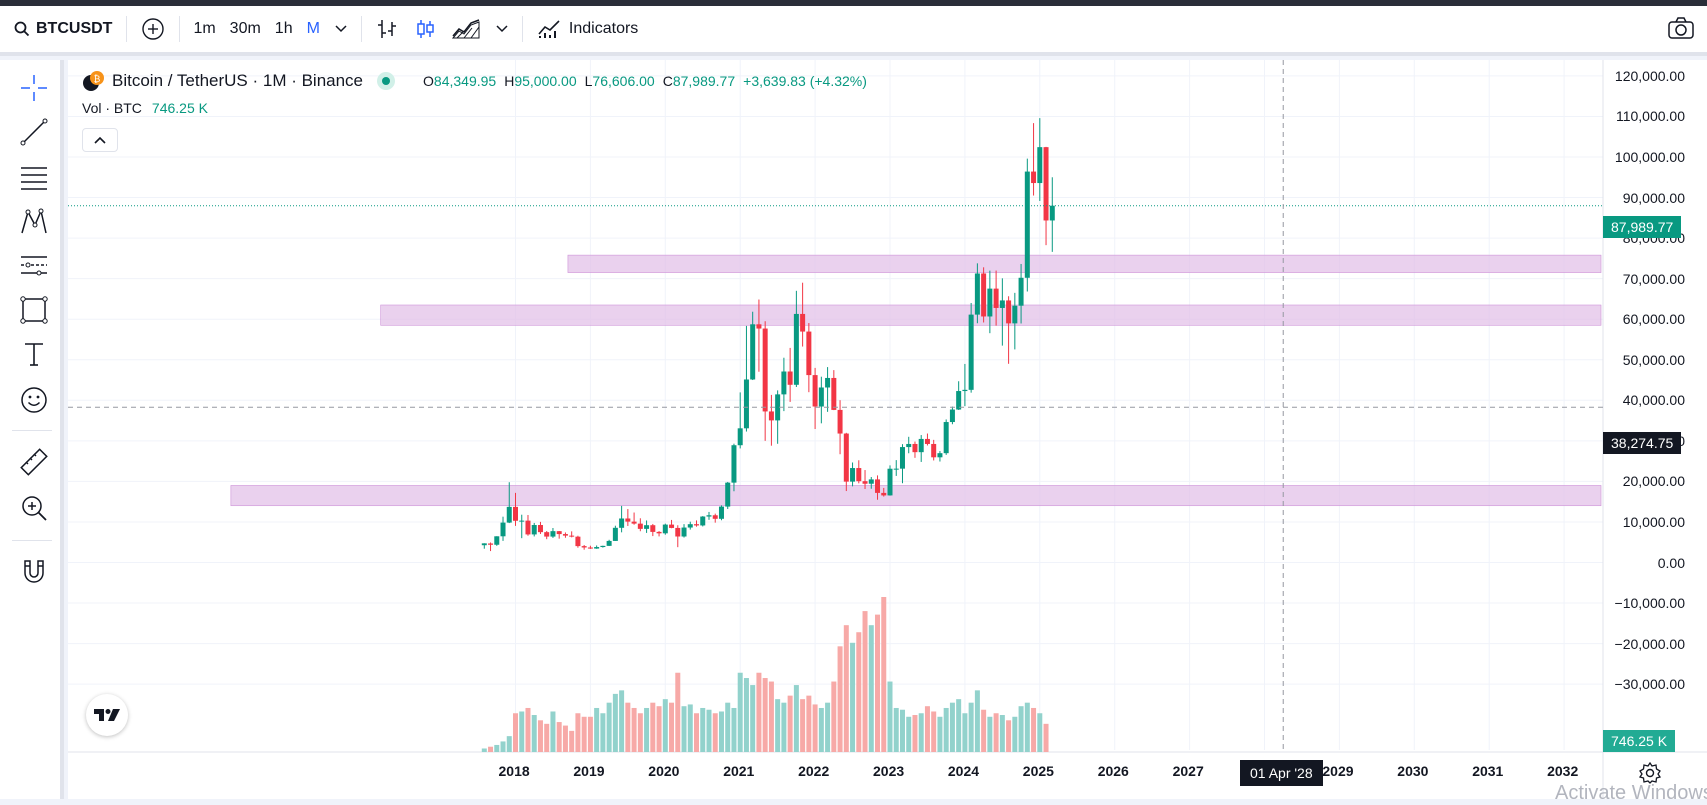 Image resolution: width=1707 pixels, height=805 pixels. I want to click on price-tick-label: 120,000.00, so click(1649, 75).